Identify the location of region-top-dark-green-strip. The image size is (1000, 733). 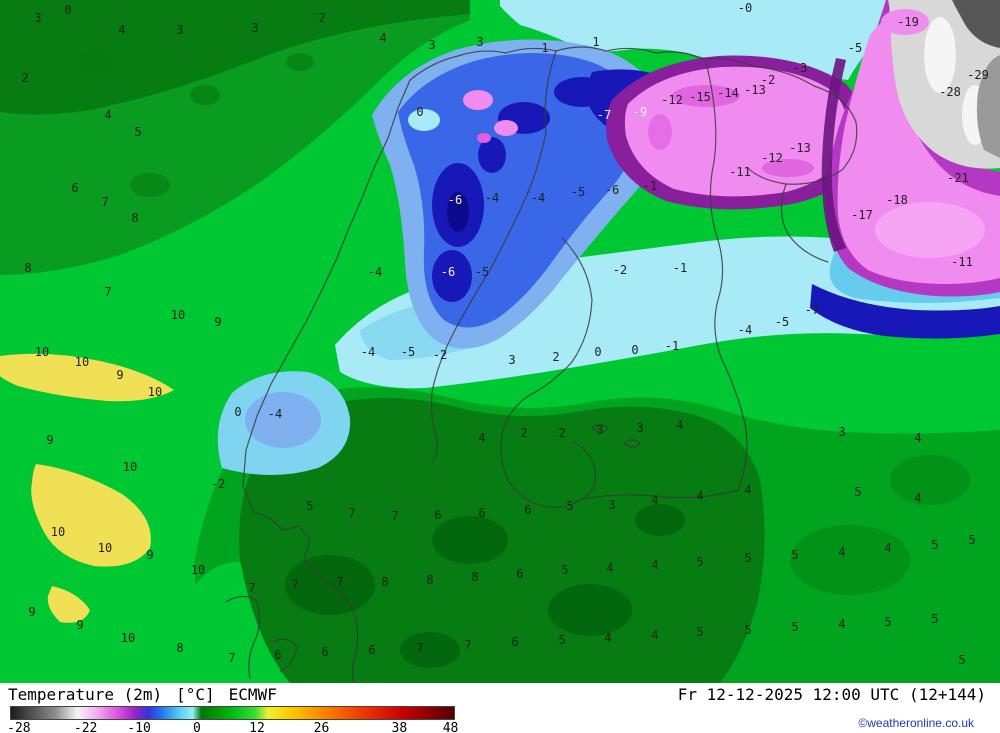
(235, 57).